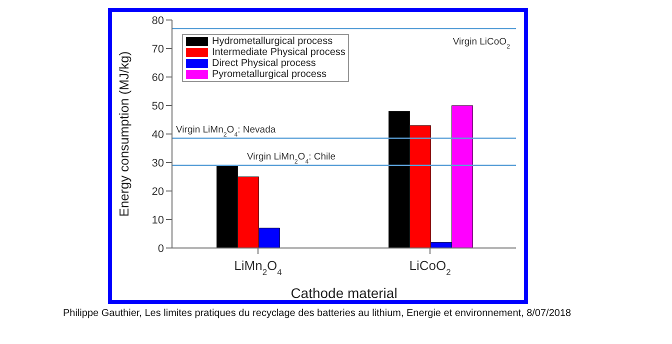  I want to click on y-tick-label: 80, so click(158, 20).